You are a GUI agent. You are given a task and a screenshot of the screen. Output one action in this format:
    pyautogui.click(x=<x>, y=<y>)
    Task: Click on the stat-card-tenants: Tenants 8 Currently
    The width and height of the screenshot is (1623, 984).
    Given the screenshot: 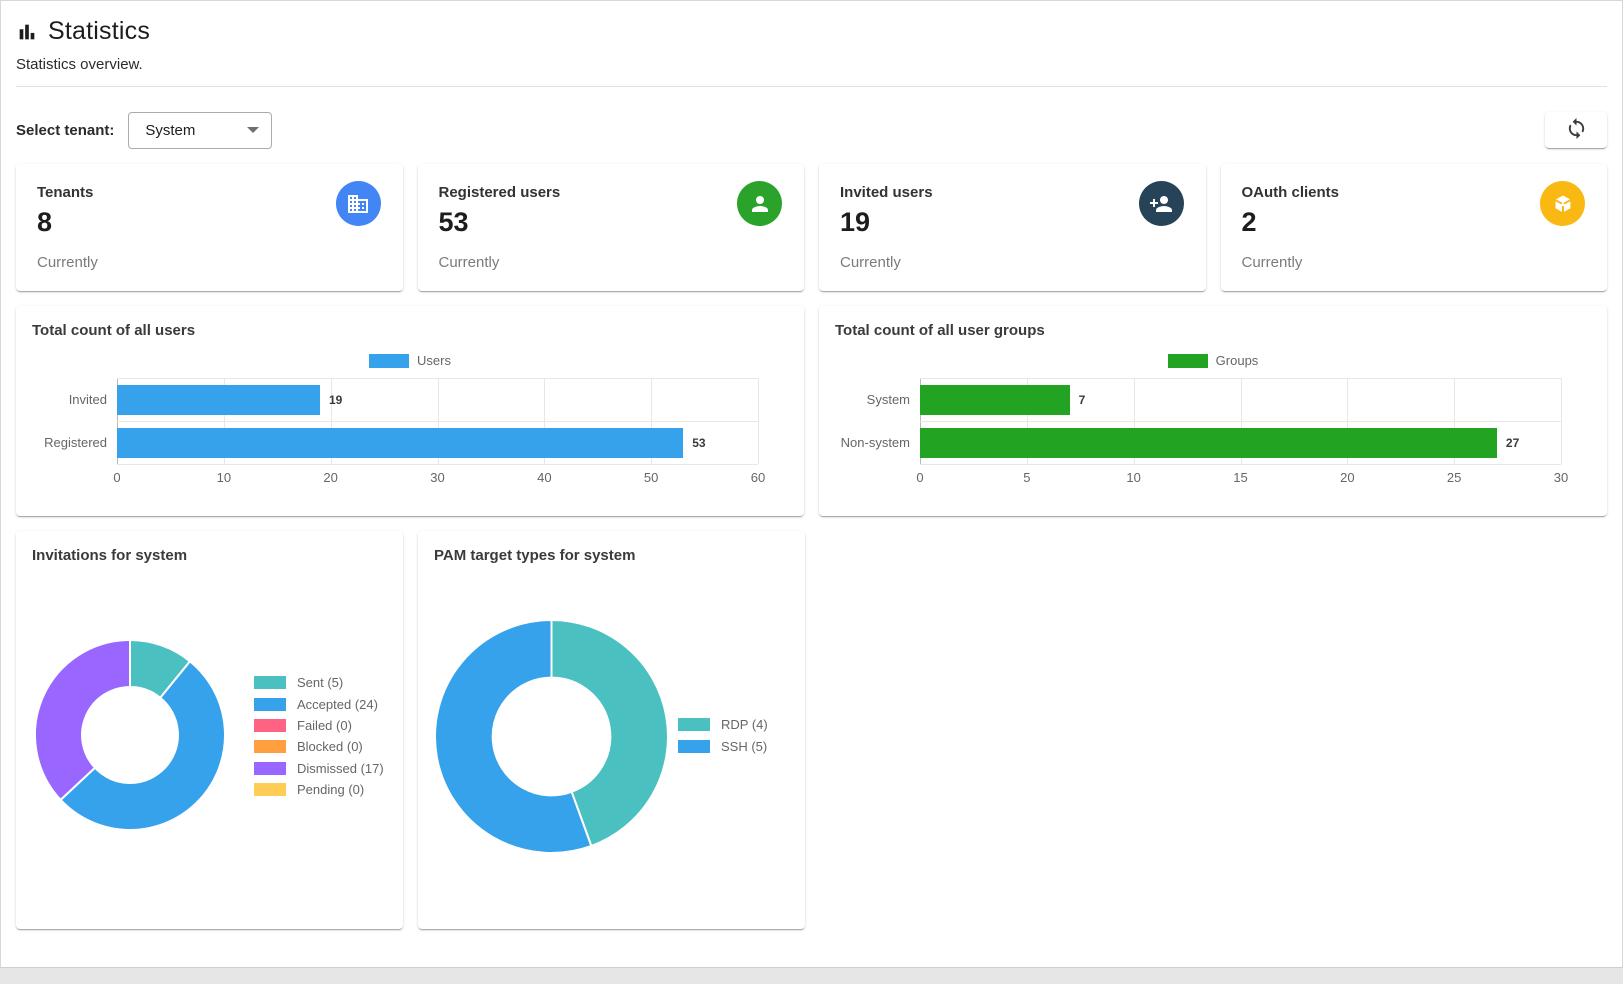 What is the action you would take?
    pyautogui.click(x=209, y=227)
    